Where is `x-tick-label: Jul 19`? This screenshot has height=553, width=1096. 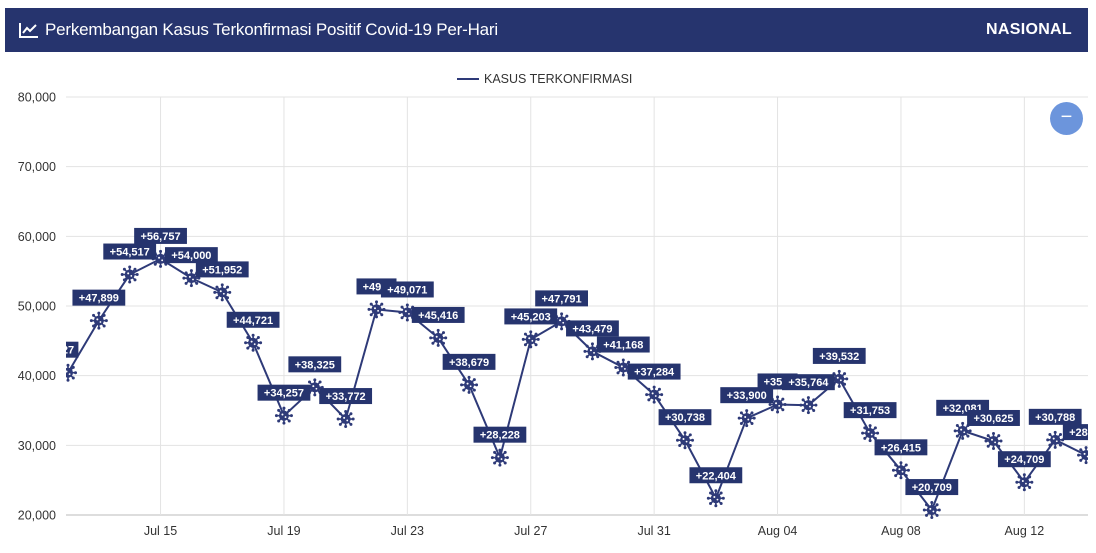
x-tick-label: Jul 19 is located at coordinates (283, 531).